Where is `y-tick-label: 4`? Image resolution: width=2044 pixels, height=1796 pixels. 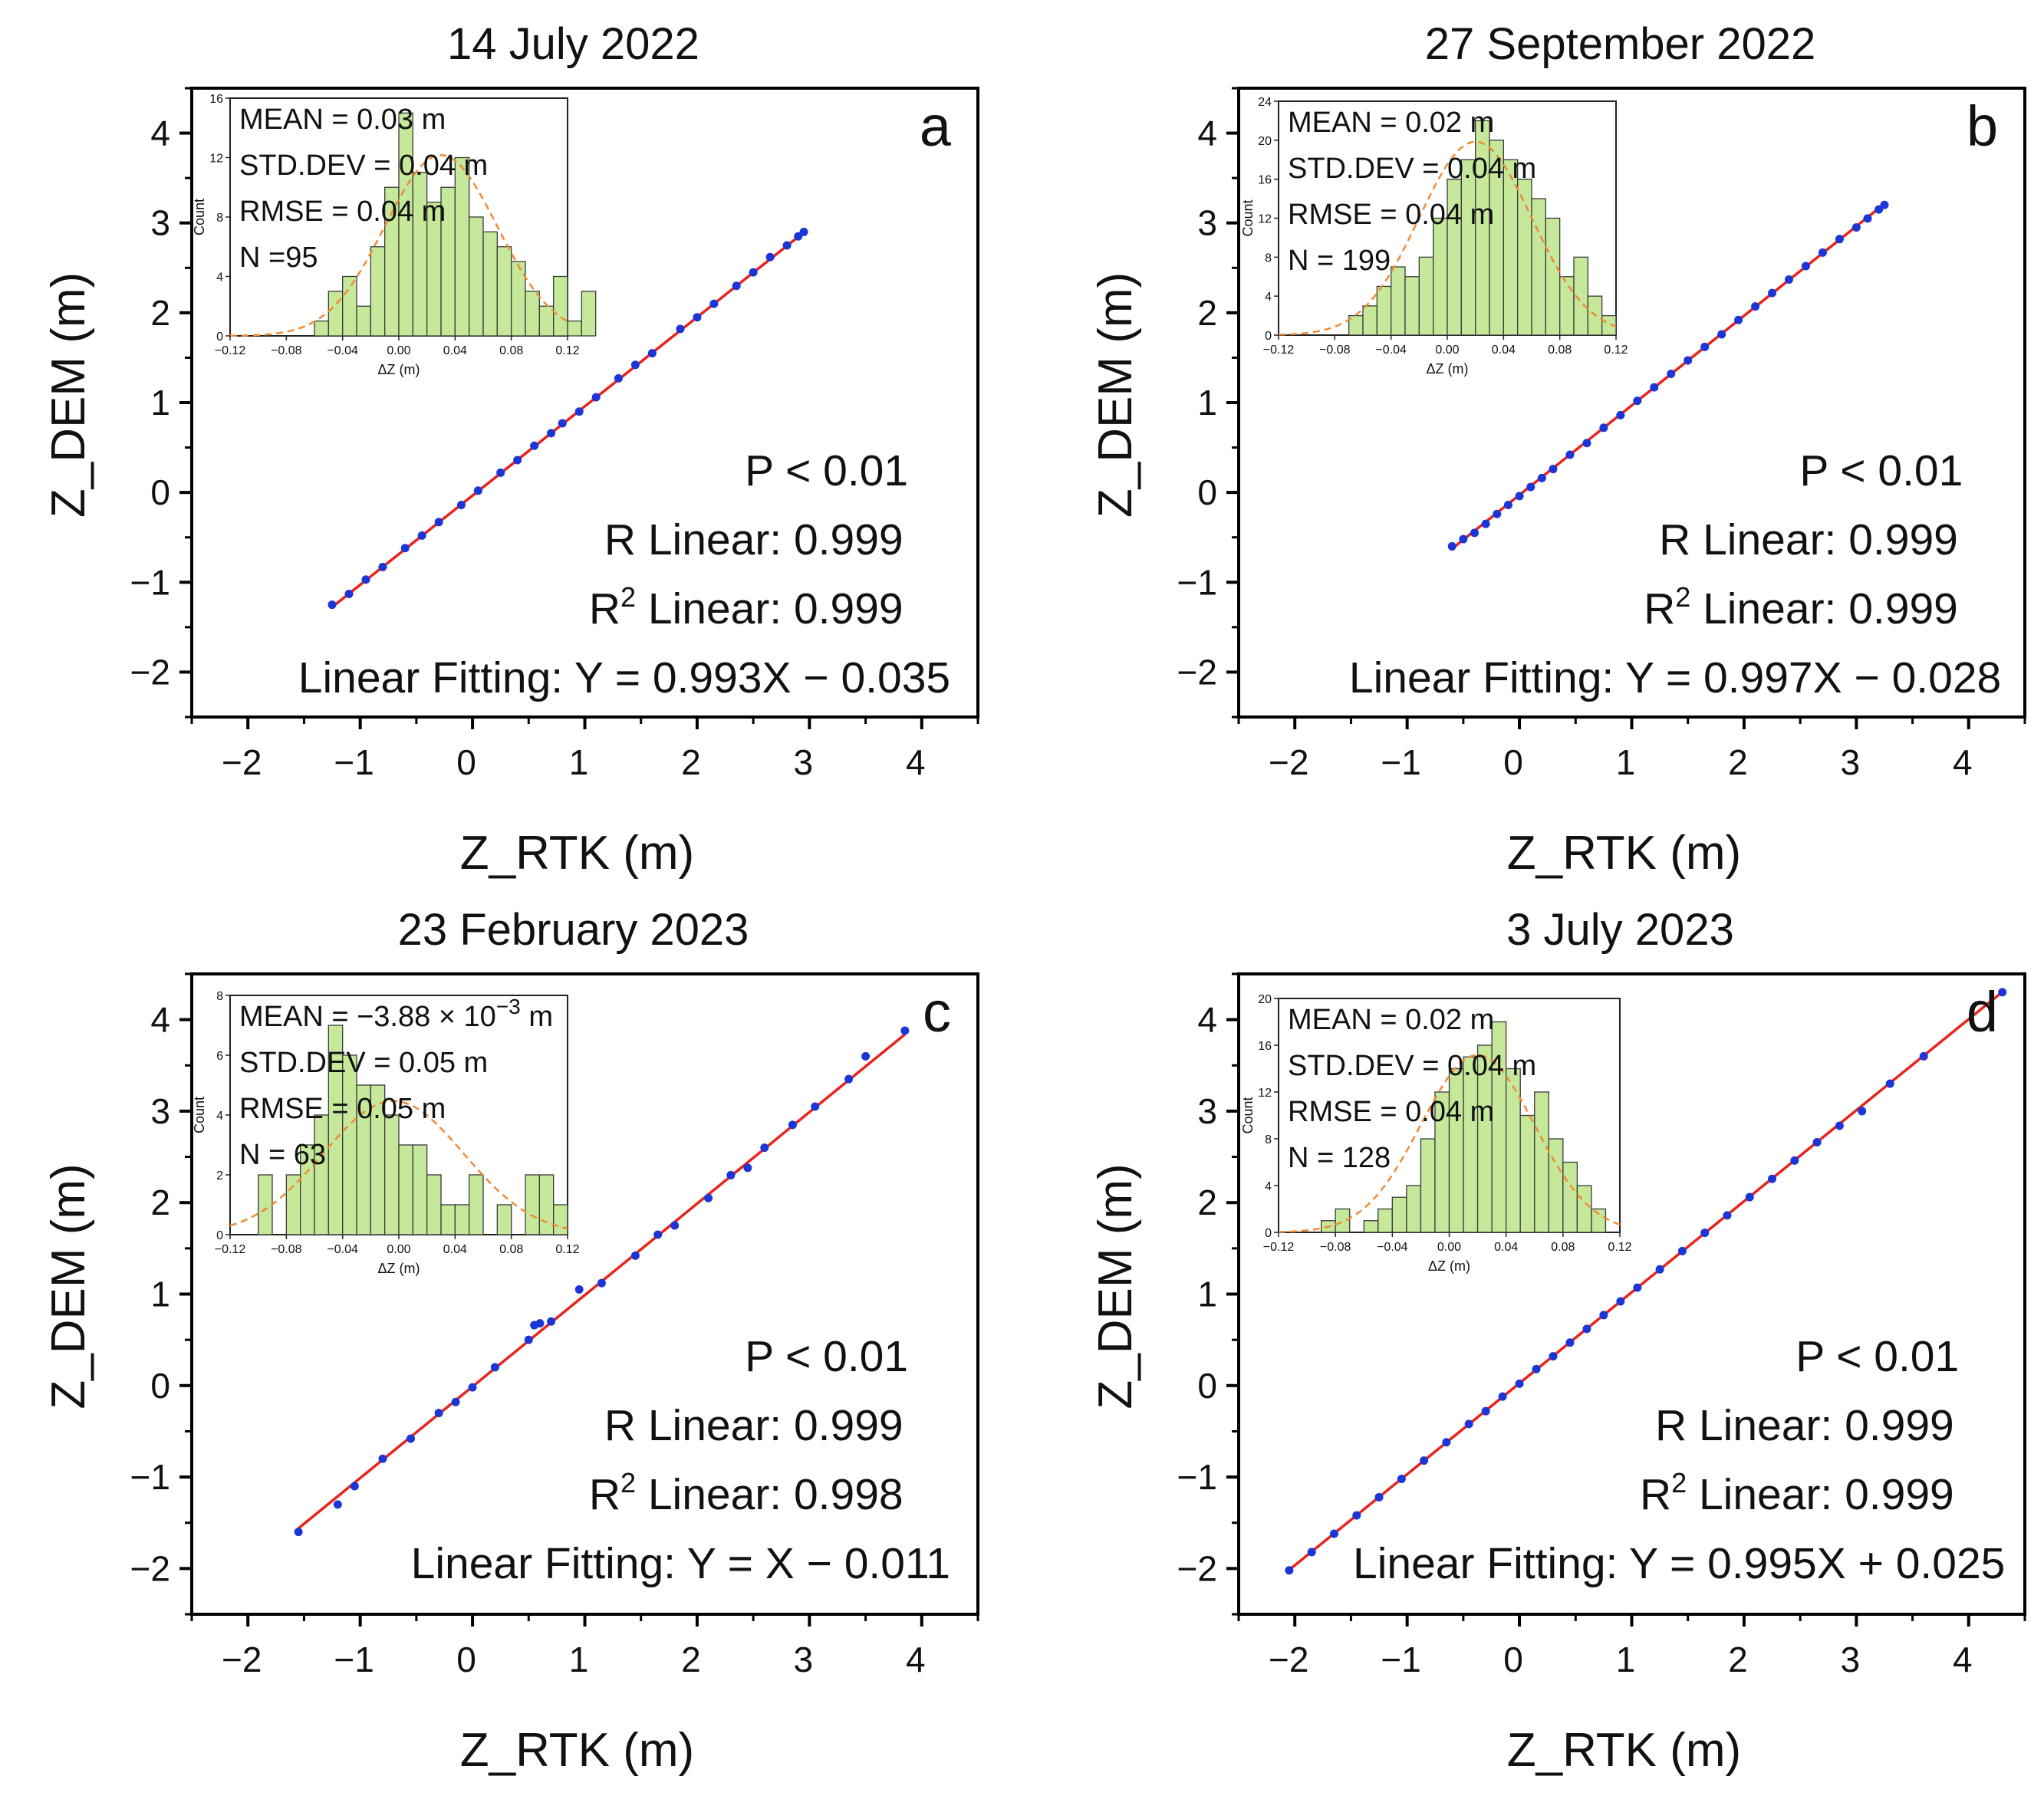 y-tick-label: 4 is located at coordinates (160, 1020).